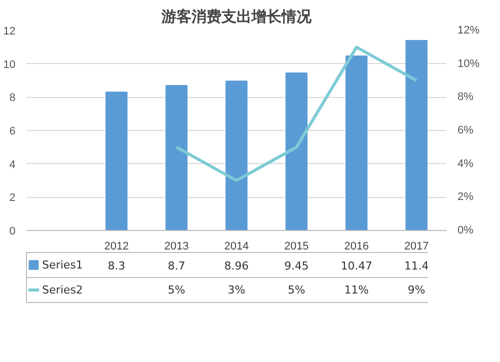  What do you see at coordinates (469, 64) in the screenshot?
I see `y2-tick-label: 10%` at bounding box center [469, 64].